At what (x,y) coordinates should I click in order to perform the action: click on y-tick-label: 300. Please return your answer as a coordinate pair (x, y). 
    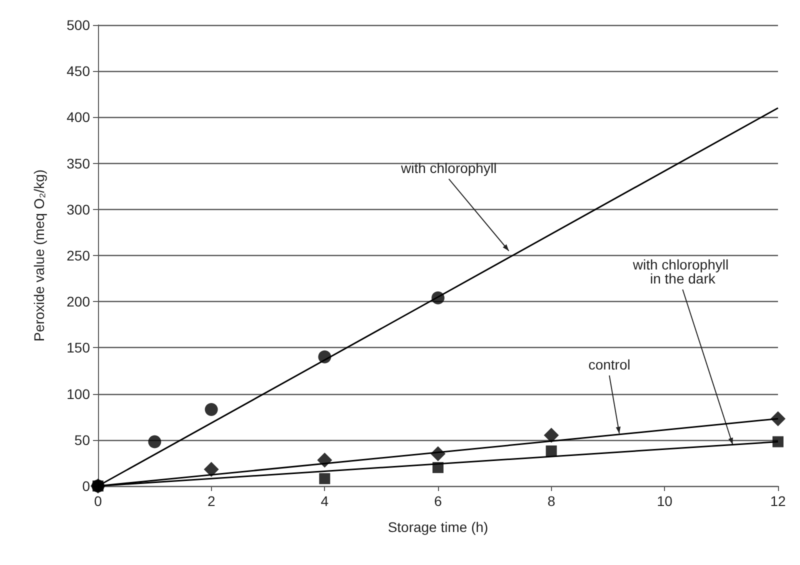
    Looking at the image, I should click on (78, 209).